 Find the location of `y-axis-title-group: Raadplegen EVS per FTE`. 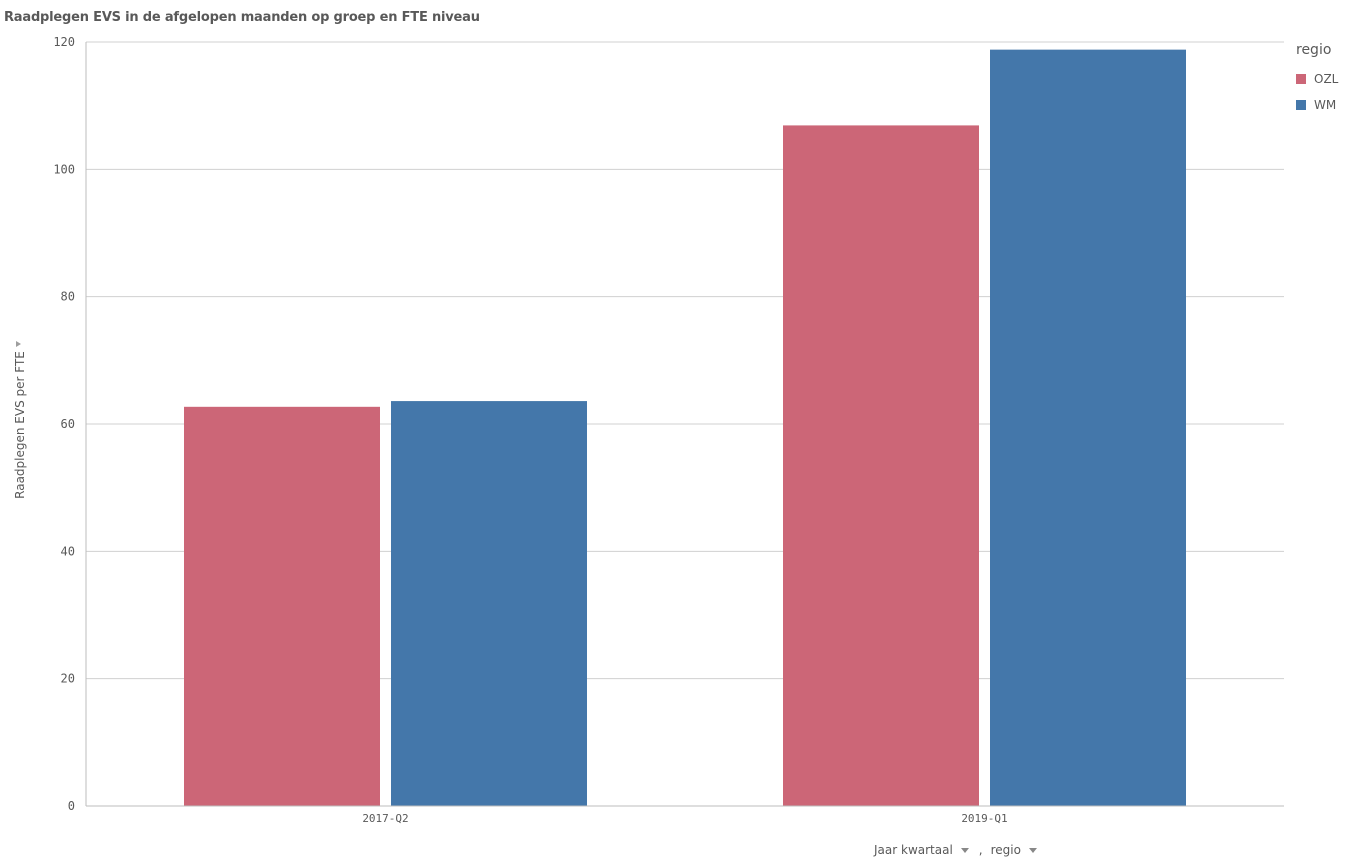

y-axis-title-group: Raadplegen EVS per FTE is located at coordinates (20, 425).